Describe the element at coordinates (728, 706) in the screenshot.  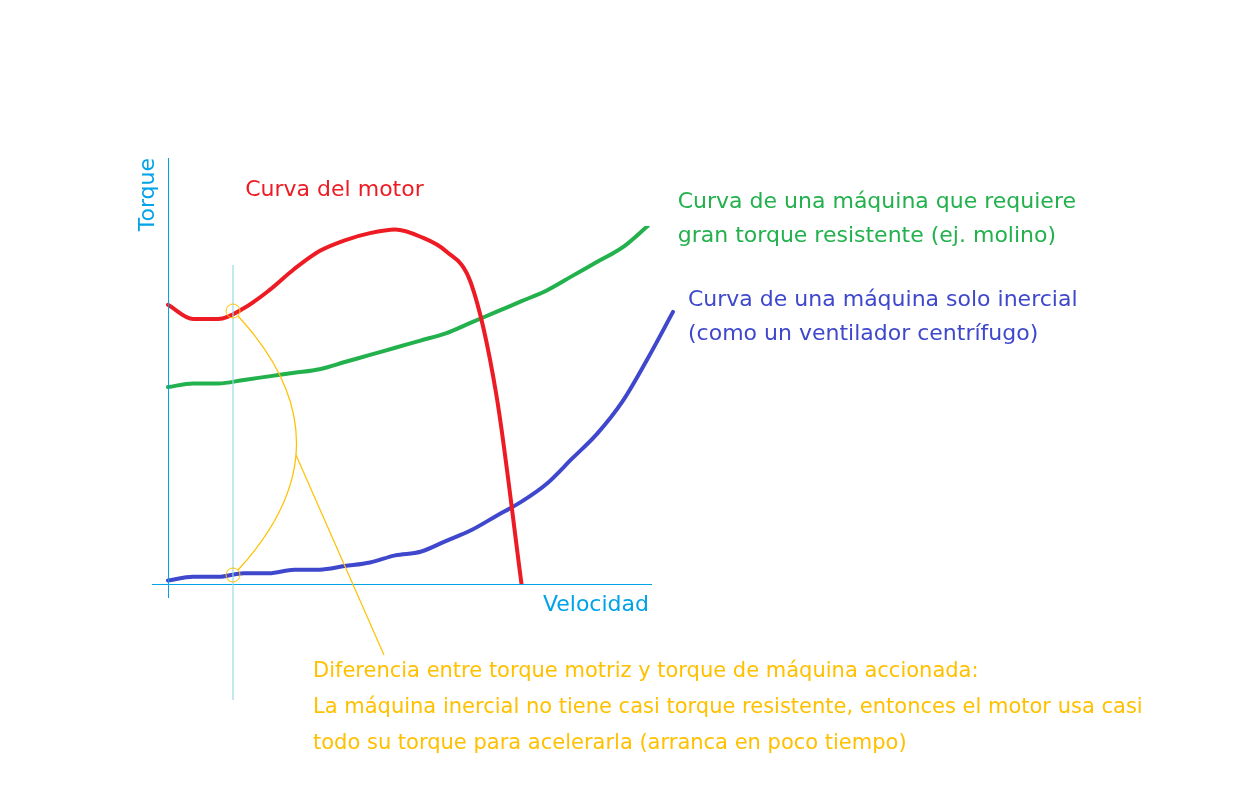
I see `text: Diferencia entre torque motriz y torque de máquina accionada: La máquina inercial no tiene casi torque resistente, entonces el motor usa casi todo su torque para acelerarla (arranca en poco tiempo)` at that location.